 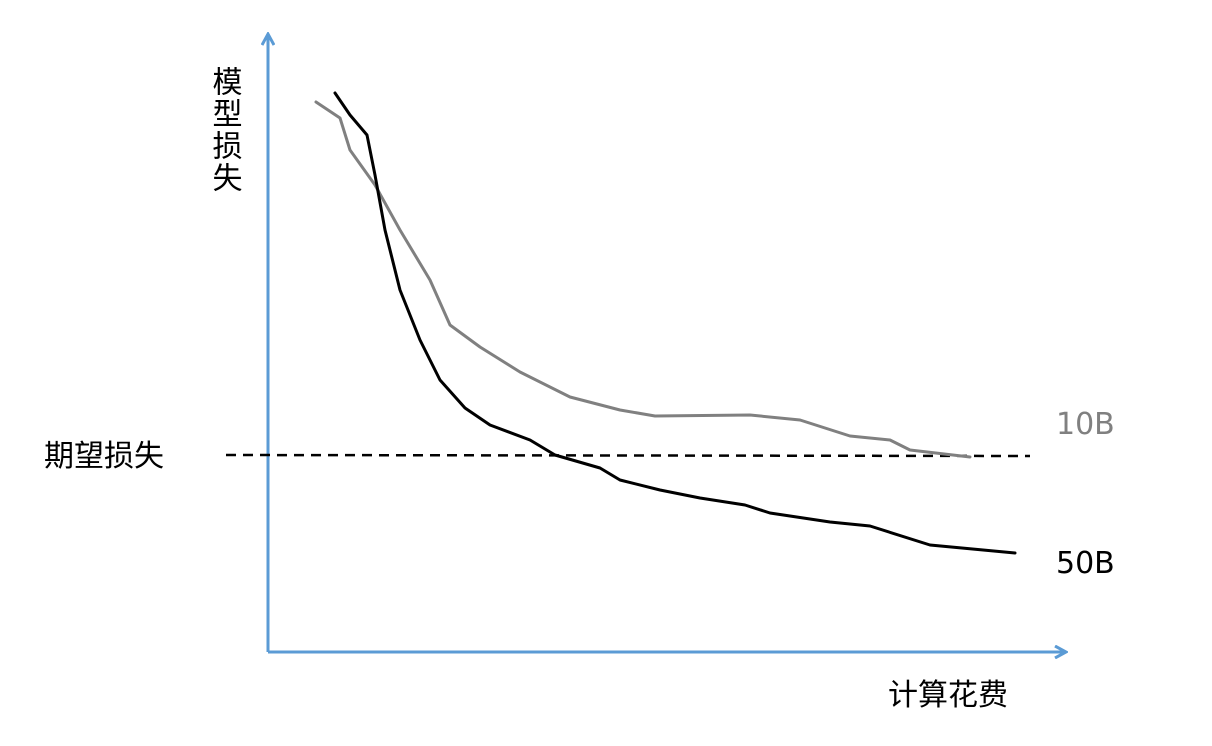 I want to click on curve-label: 50B, so click(x=1085, y=563).